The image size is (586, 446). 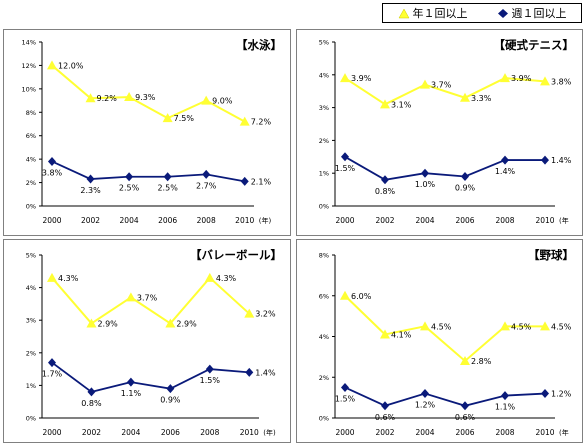 I want to click on x-tick-label: 2010, so click(x=544, y=220).